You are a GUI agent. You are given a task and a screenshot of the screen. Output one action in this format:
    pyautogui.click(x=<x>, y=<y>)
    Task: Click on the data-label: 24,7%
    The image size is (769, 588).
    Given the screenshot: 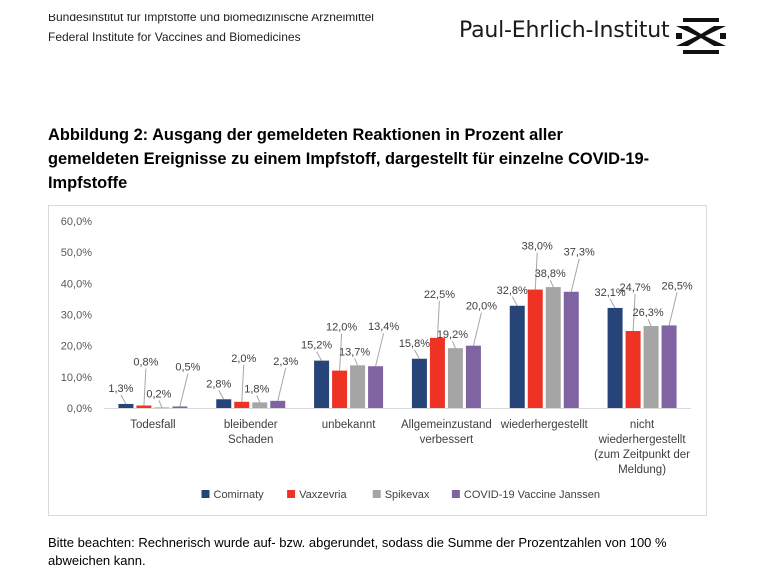 What is the action you would take?
    pyautogui.click(x=634, y=288)
    